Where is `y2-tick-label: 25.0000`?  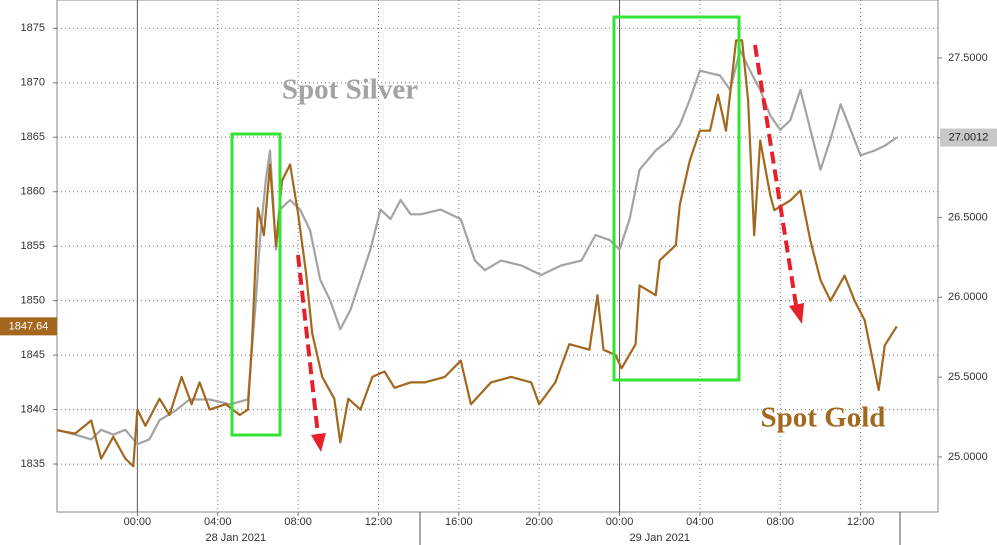
y2-tick-label: 25.0000 is located at coordinates (968, 457).